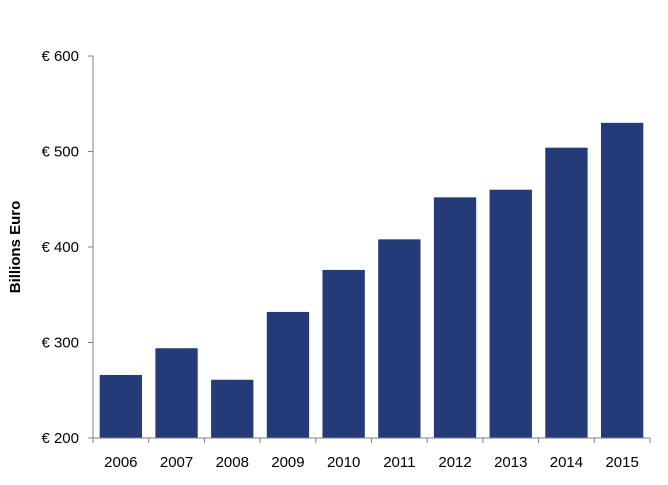  Describe the element at coordinates (287, 462) in the screenshot. I see `x-tick-label-2009: 2009` at that location.